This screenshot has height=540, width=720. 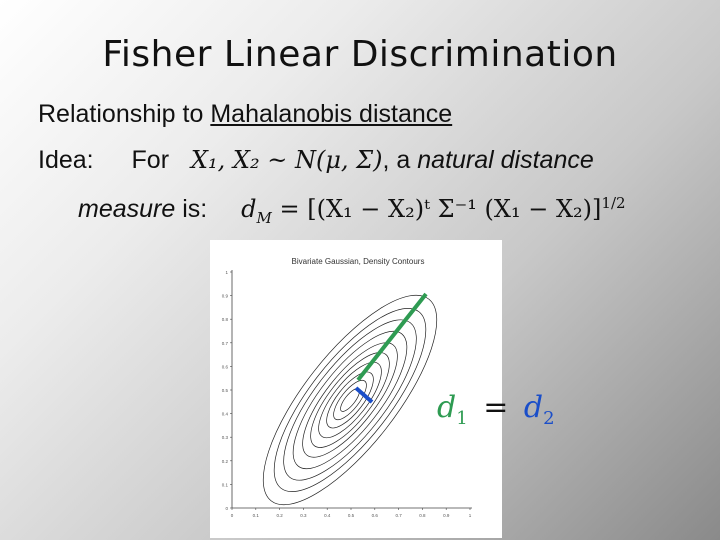 I want to click on idea-label: Idea:, so click(x=66, y=160).